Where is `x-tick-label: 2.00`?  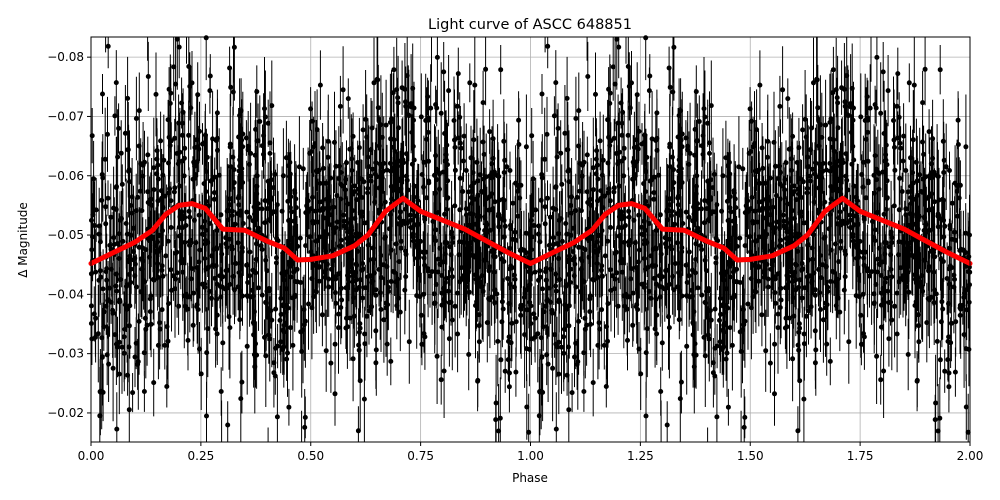 x-tick-label: 2.00 is located at coordinates (970, 456).